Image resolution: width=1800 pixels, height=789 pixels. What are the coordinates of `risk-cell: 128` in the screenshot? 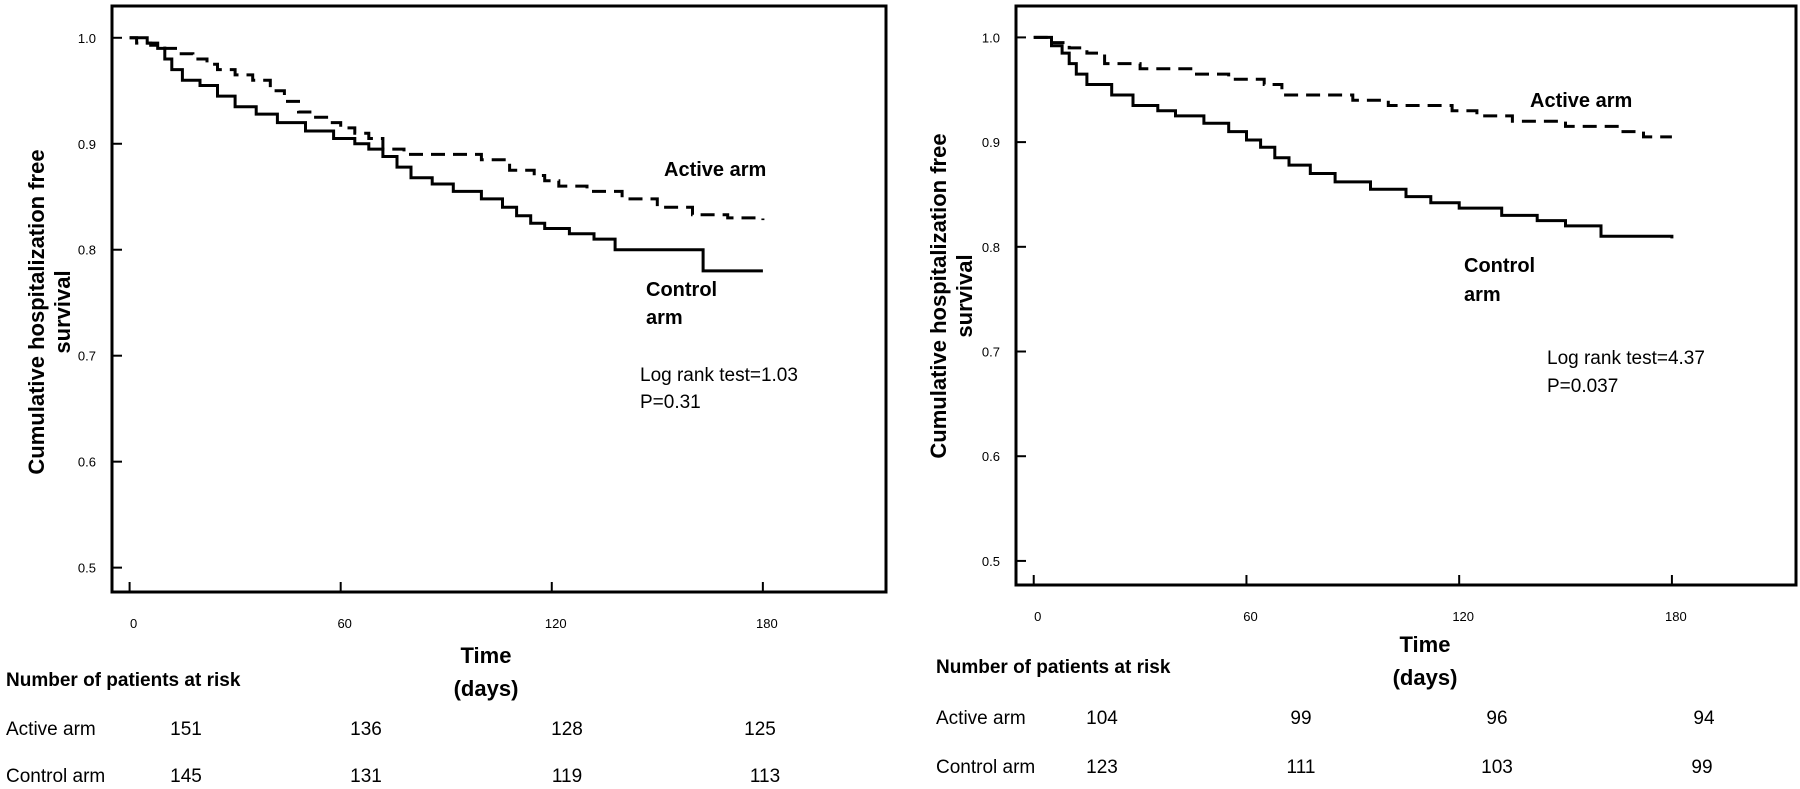 It's located at (567, 729).